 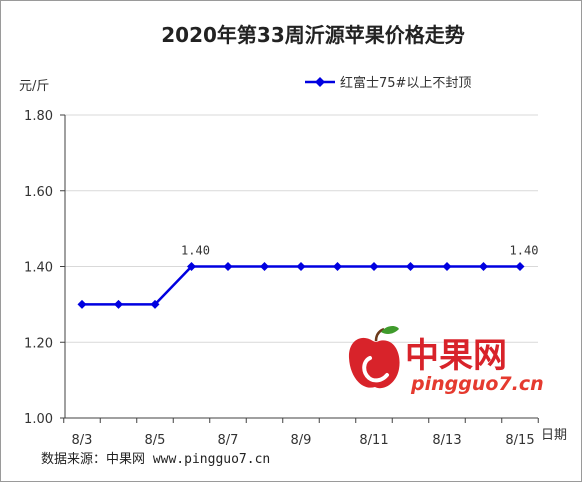 I want to click on x-tick-label: 8/9, so click(x=301, y=440).